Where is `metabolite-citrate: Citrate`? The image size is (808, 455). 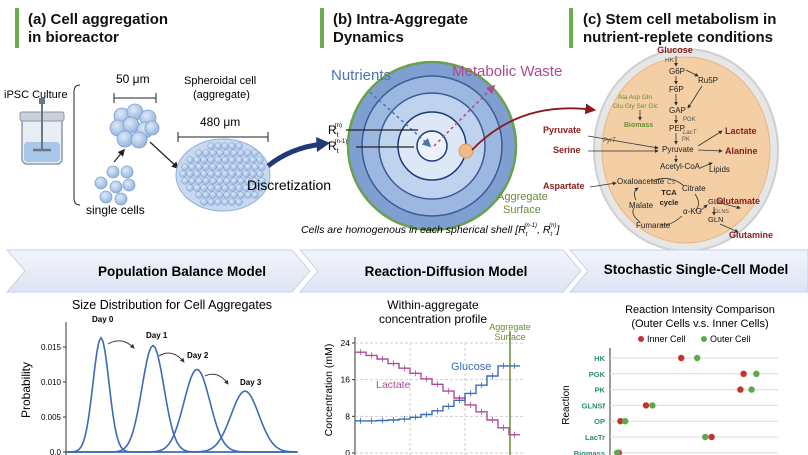
metabolite-citrate: Citrate is located at coordinates (694, 188).